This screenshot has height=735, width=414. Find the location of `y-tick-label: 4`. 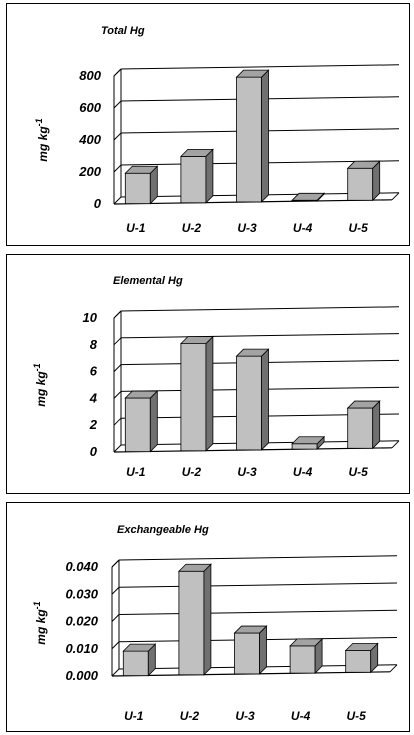

y-tick-label: 4 is located at coordinates (93, 397).